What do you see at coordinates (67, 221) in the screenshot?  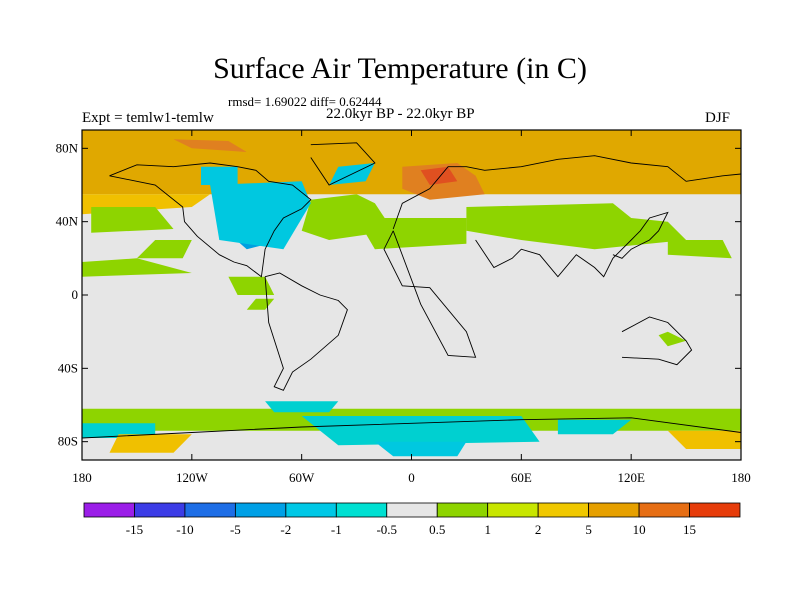 I see `lat-tick-label-1: 40N` at bounding box center [67, 221].